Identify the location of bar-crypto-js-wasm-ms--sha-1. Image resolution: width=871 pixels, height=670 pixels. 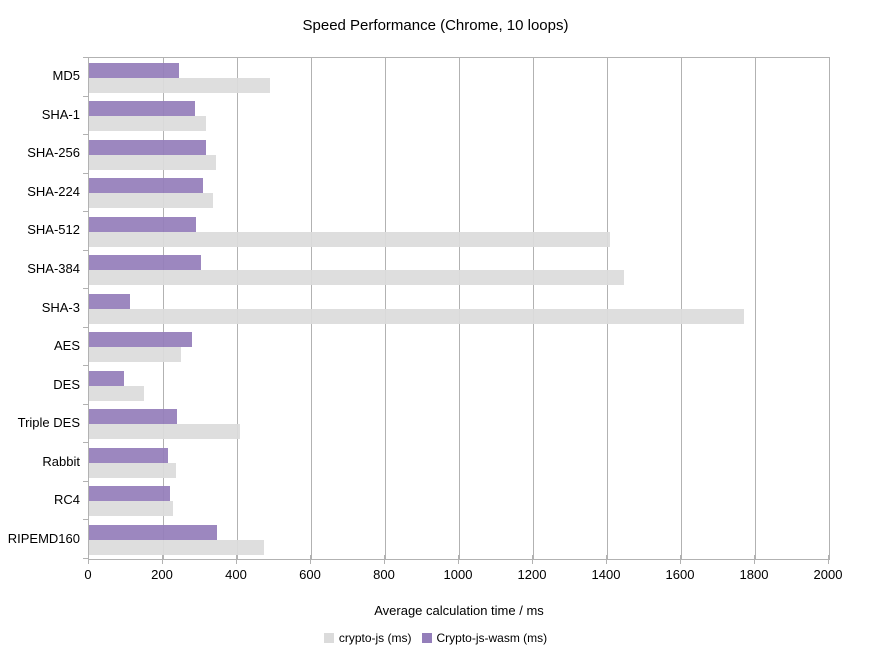
(142, 109).